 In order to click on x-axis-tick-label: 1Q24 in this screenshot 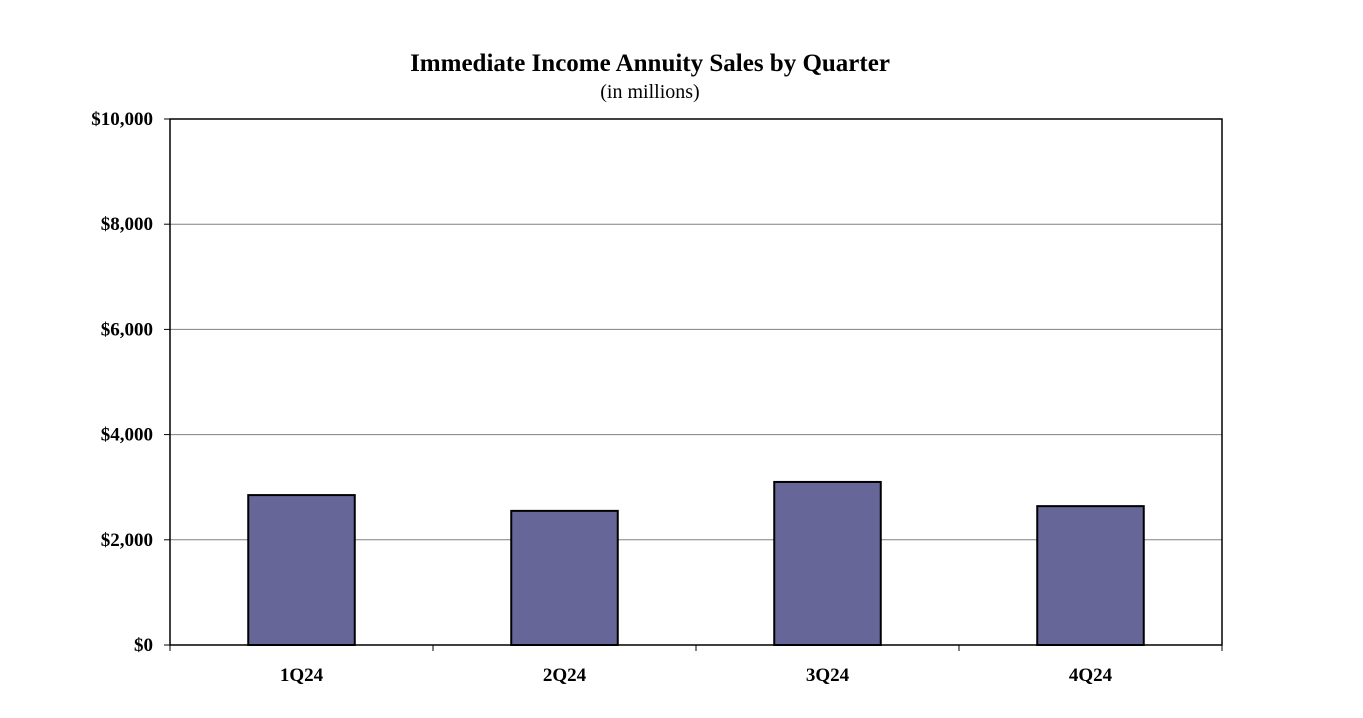, I will do `click(302, 675)`.